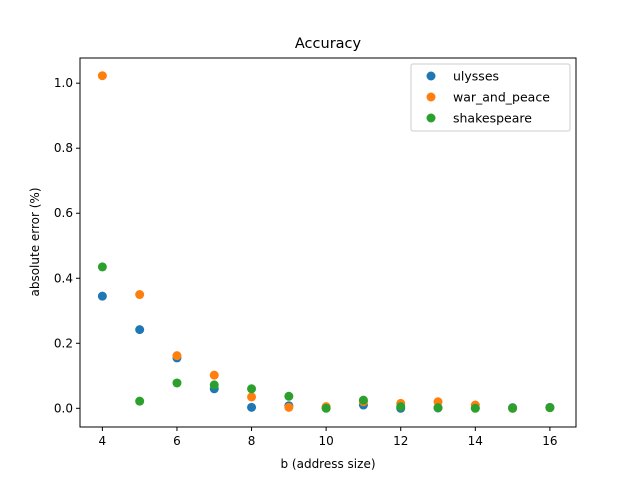  I want to click on legend-box, so click(490, 97).